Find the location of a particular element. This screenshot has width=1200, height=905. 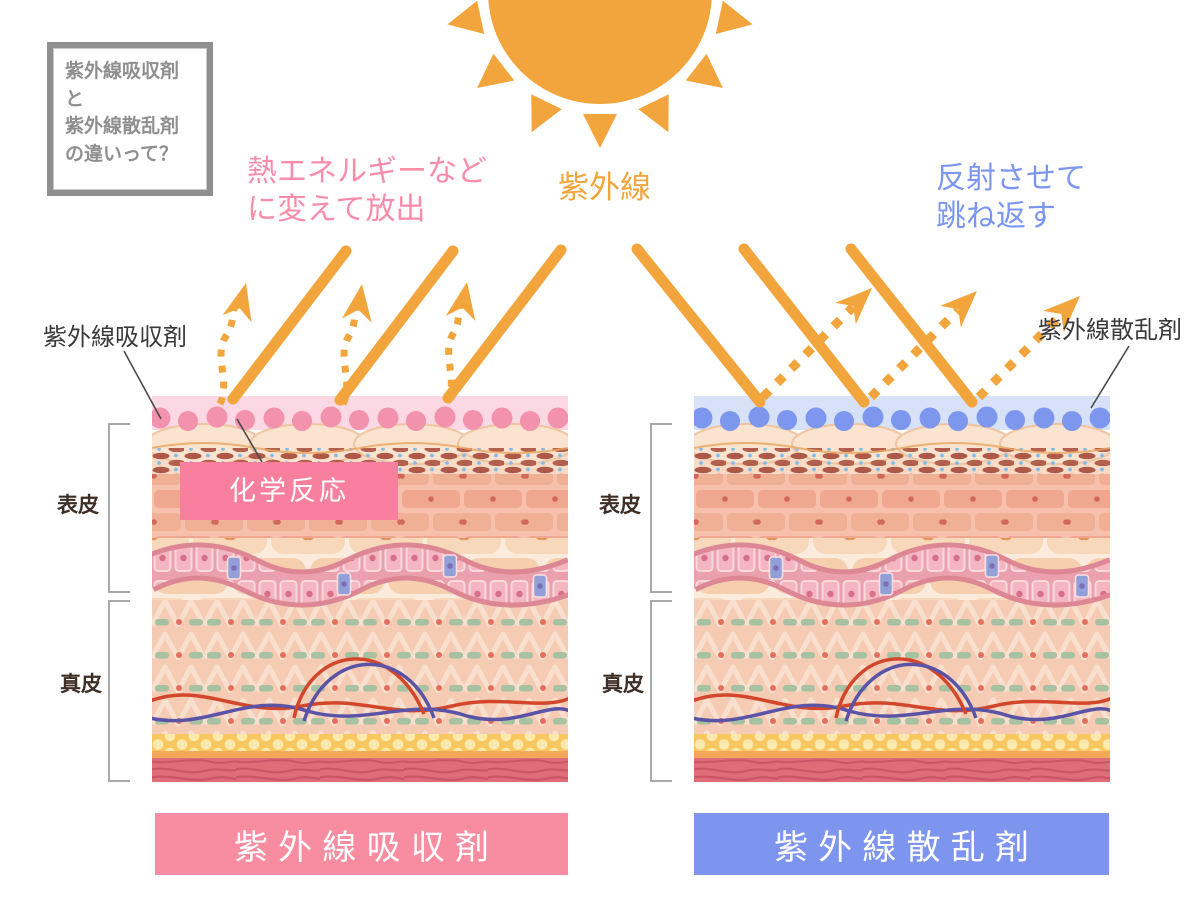

epidermis-bracket-right is located at coordinates (661, 508).